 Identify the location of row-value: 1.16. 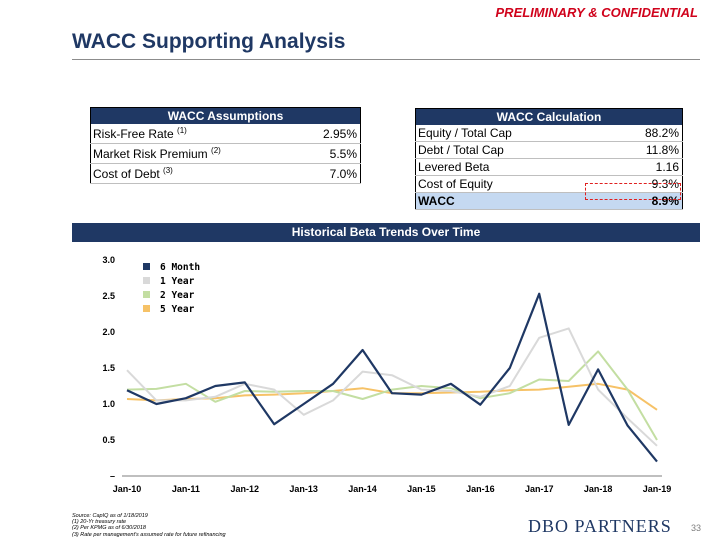
(644, 167).